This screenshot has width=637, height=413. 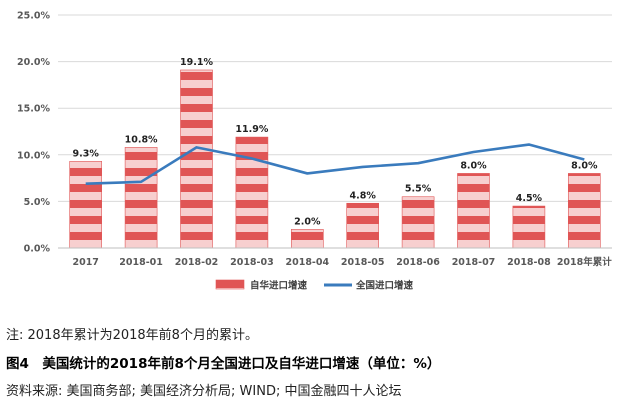 I want to click on legend-line-label: 全国进口增速, so click(x=384, y=286).